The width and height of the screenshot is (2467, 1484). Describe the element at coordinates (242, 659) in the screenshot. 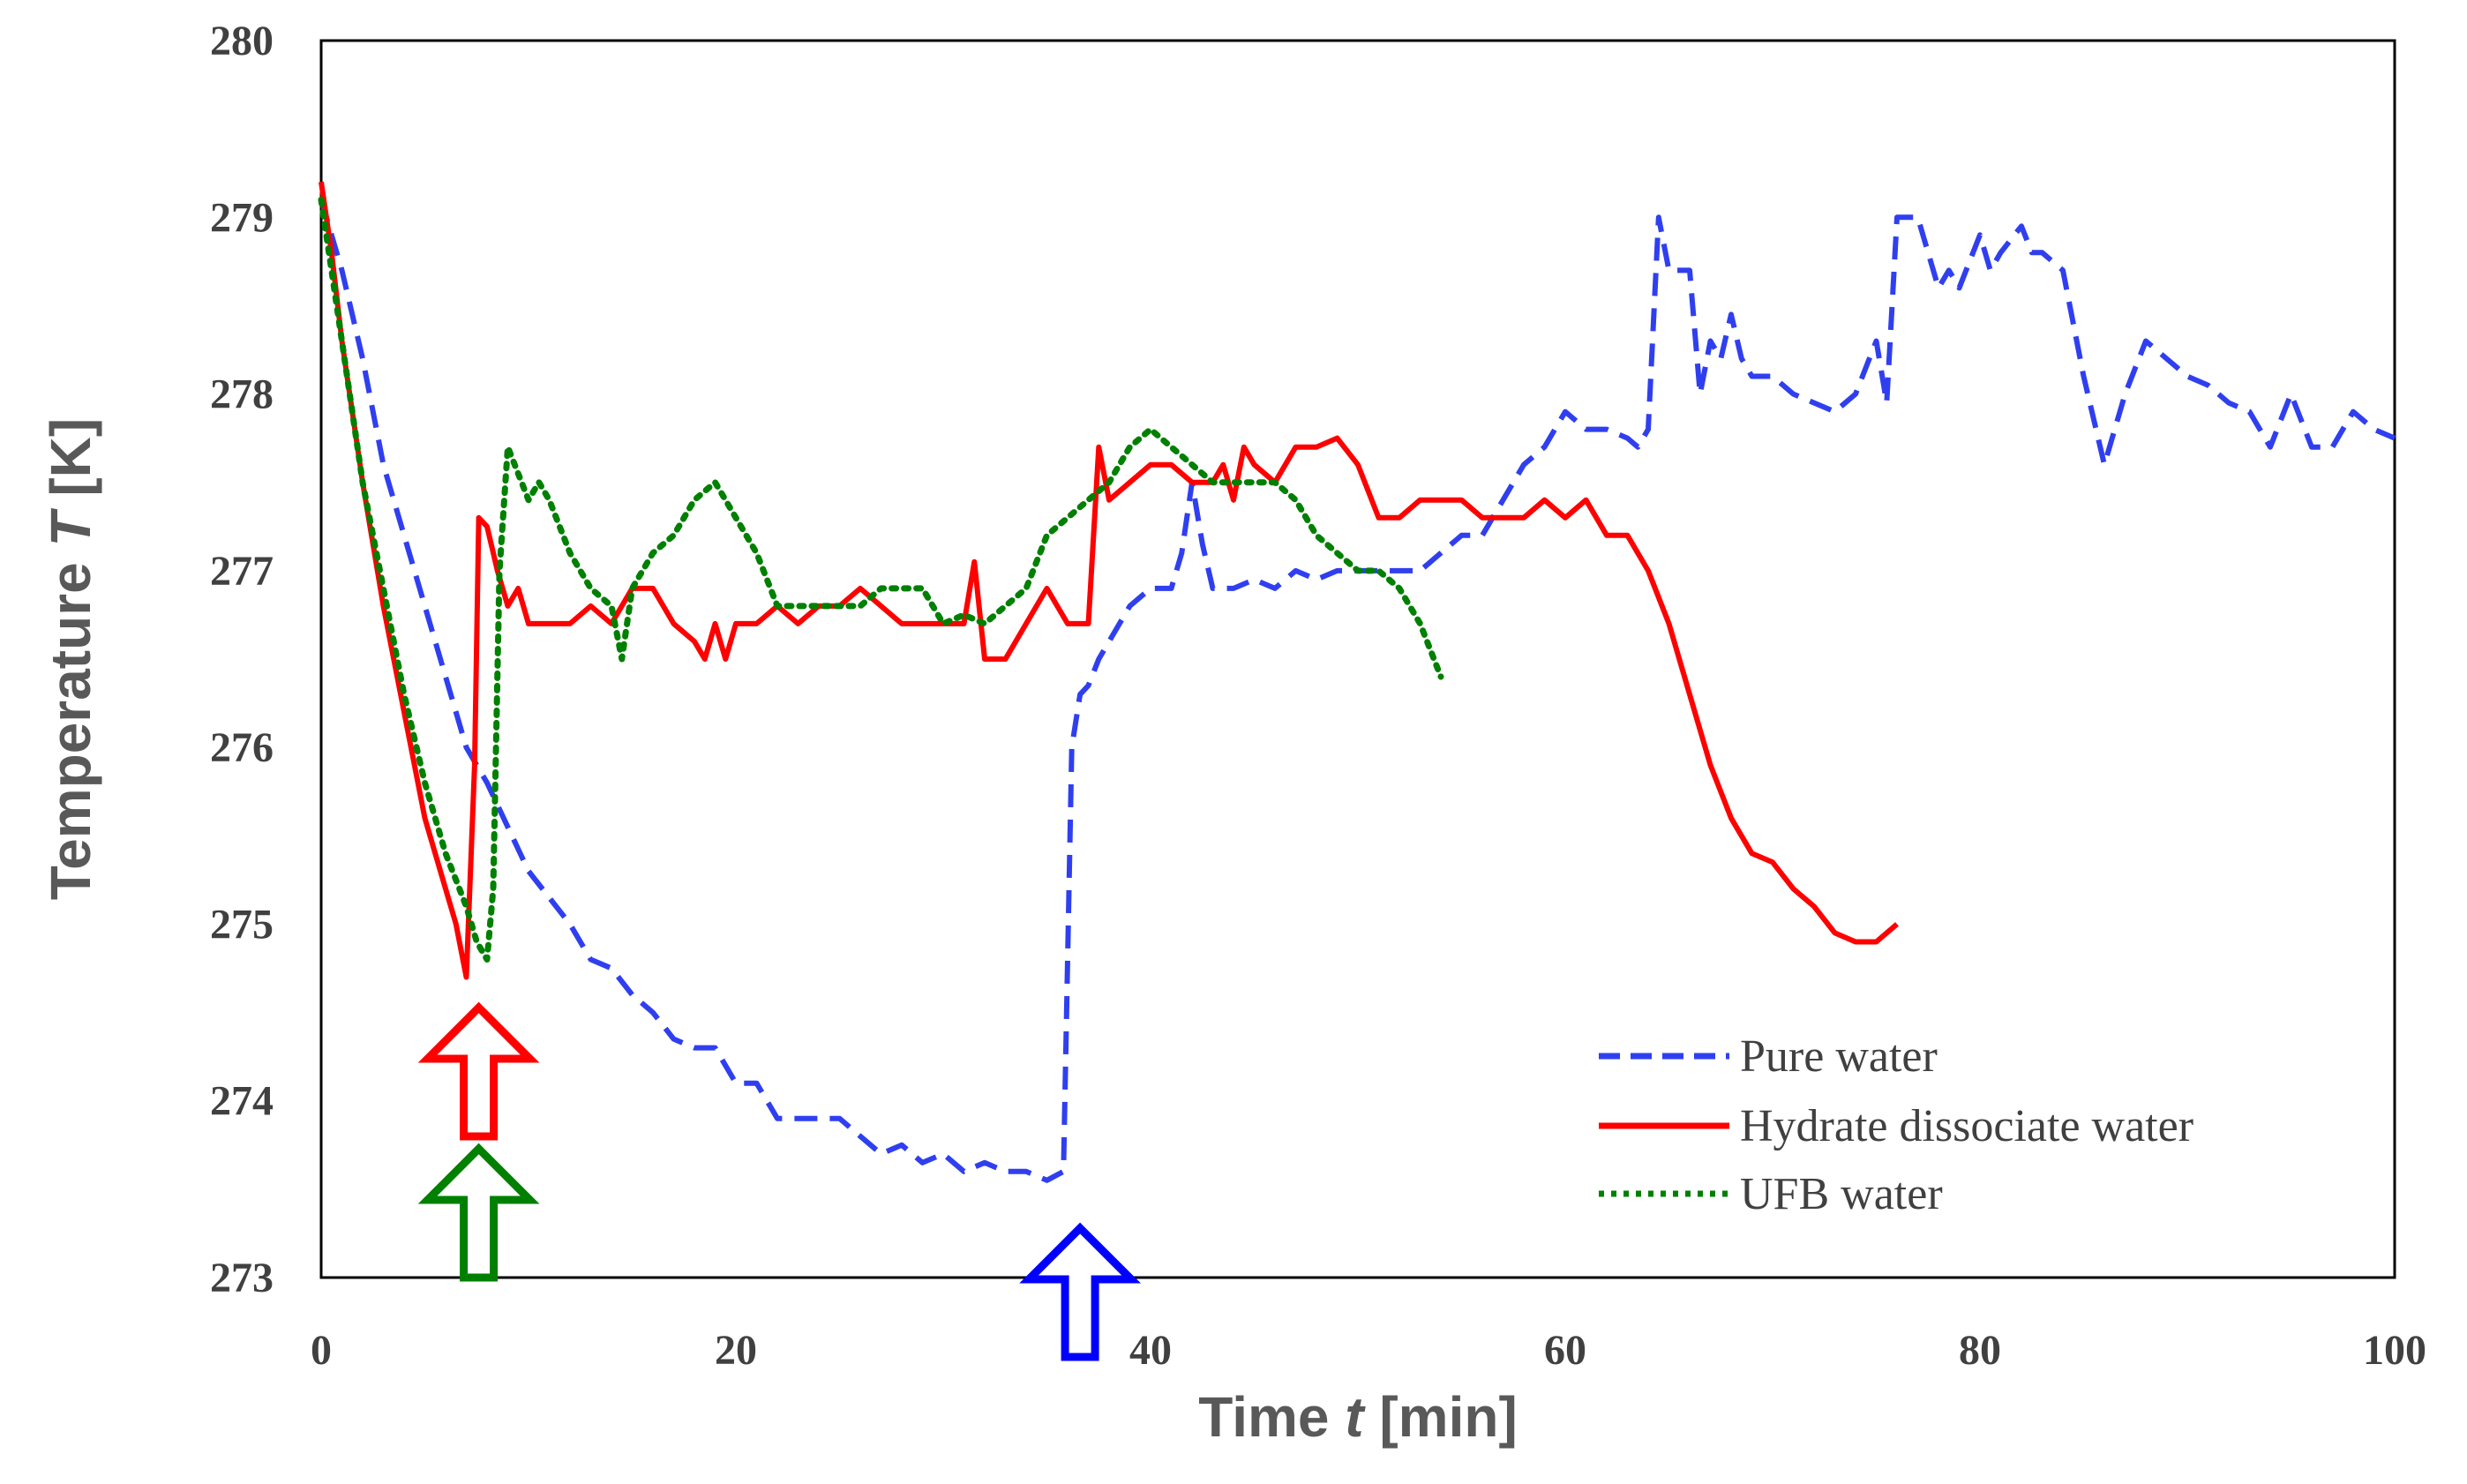

I see `y-axis-ticks: 273 274 275 276 277 278 279 280` at that location.